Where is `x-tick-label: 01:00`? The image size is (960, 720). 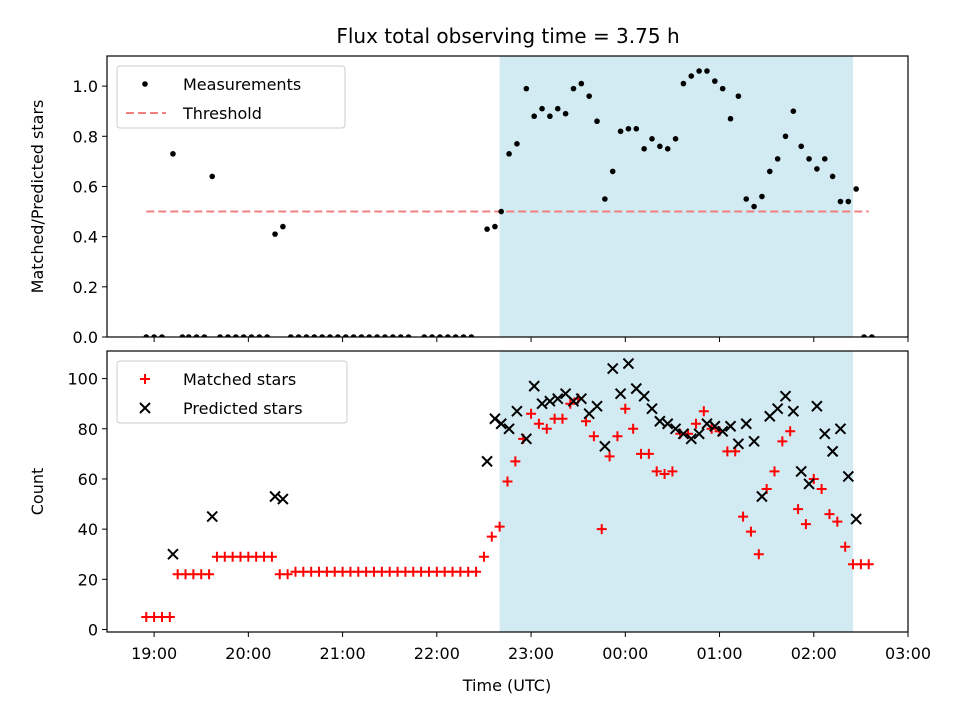
x-tick-label: 01:00 is located at coordinates (719, 653).